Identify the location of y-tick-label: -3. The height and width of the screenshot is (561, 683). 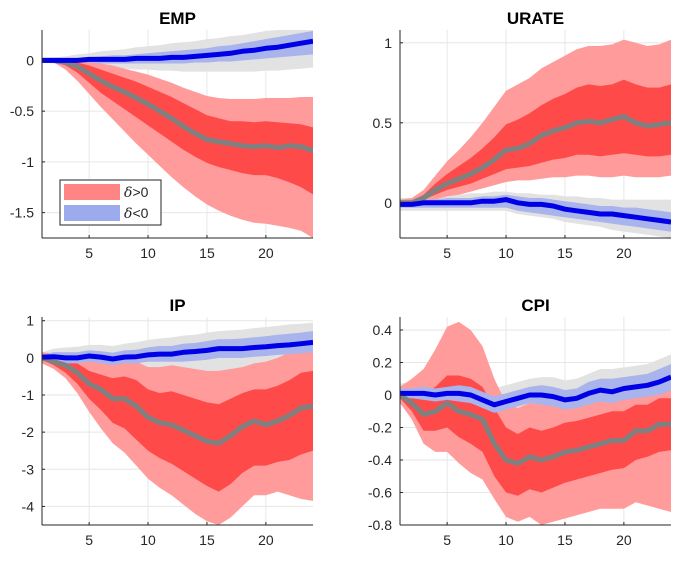
(28, 469).